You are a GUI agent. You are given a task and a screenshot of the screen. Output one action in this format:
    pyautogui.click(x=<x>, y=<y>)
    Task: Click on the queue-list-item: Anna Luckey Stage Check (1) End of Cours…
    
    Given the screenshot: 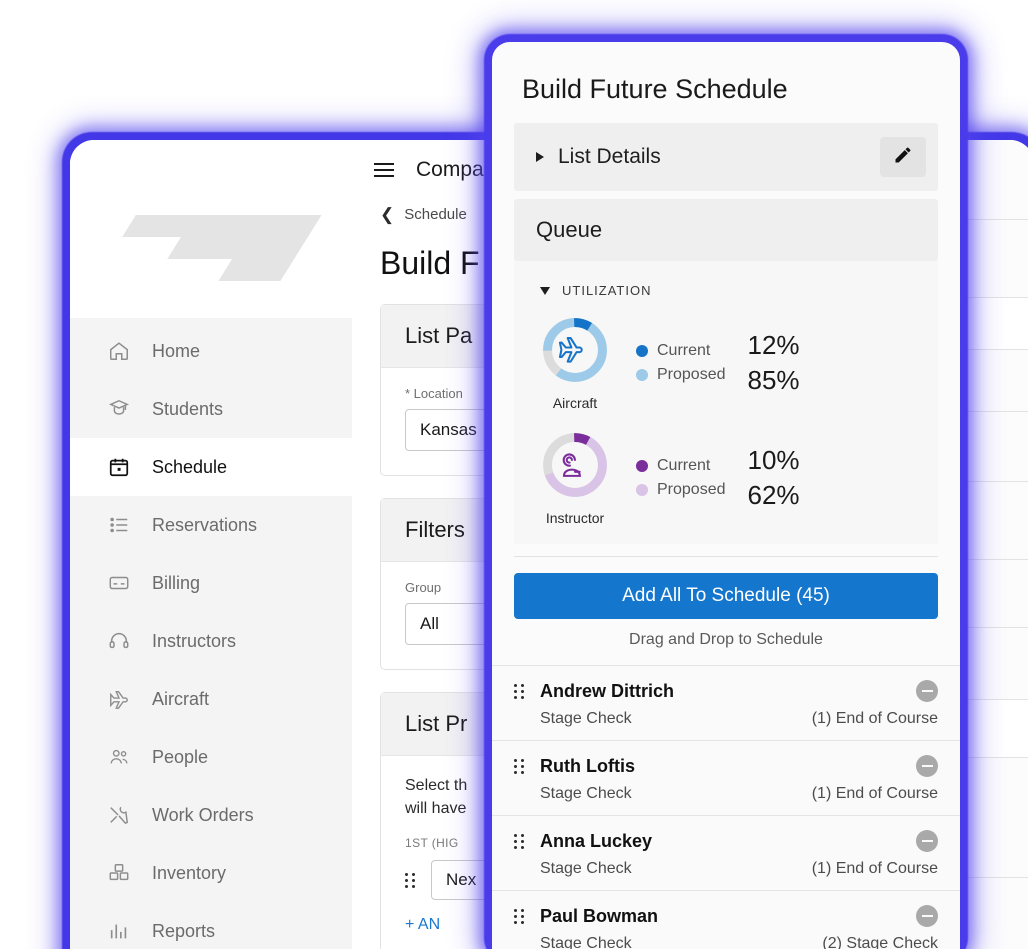 What is the action you would take?
    pyautogui.click(x=726, y=852)
    